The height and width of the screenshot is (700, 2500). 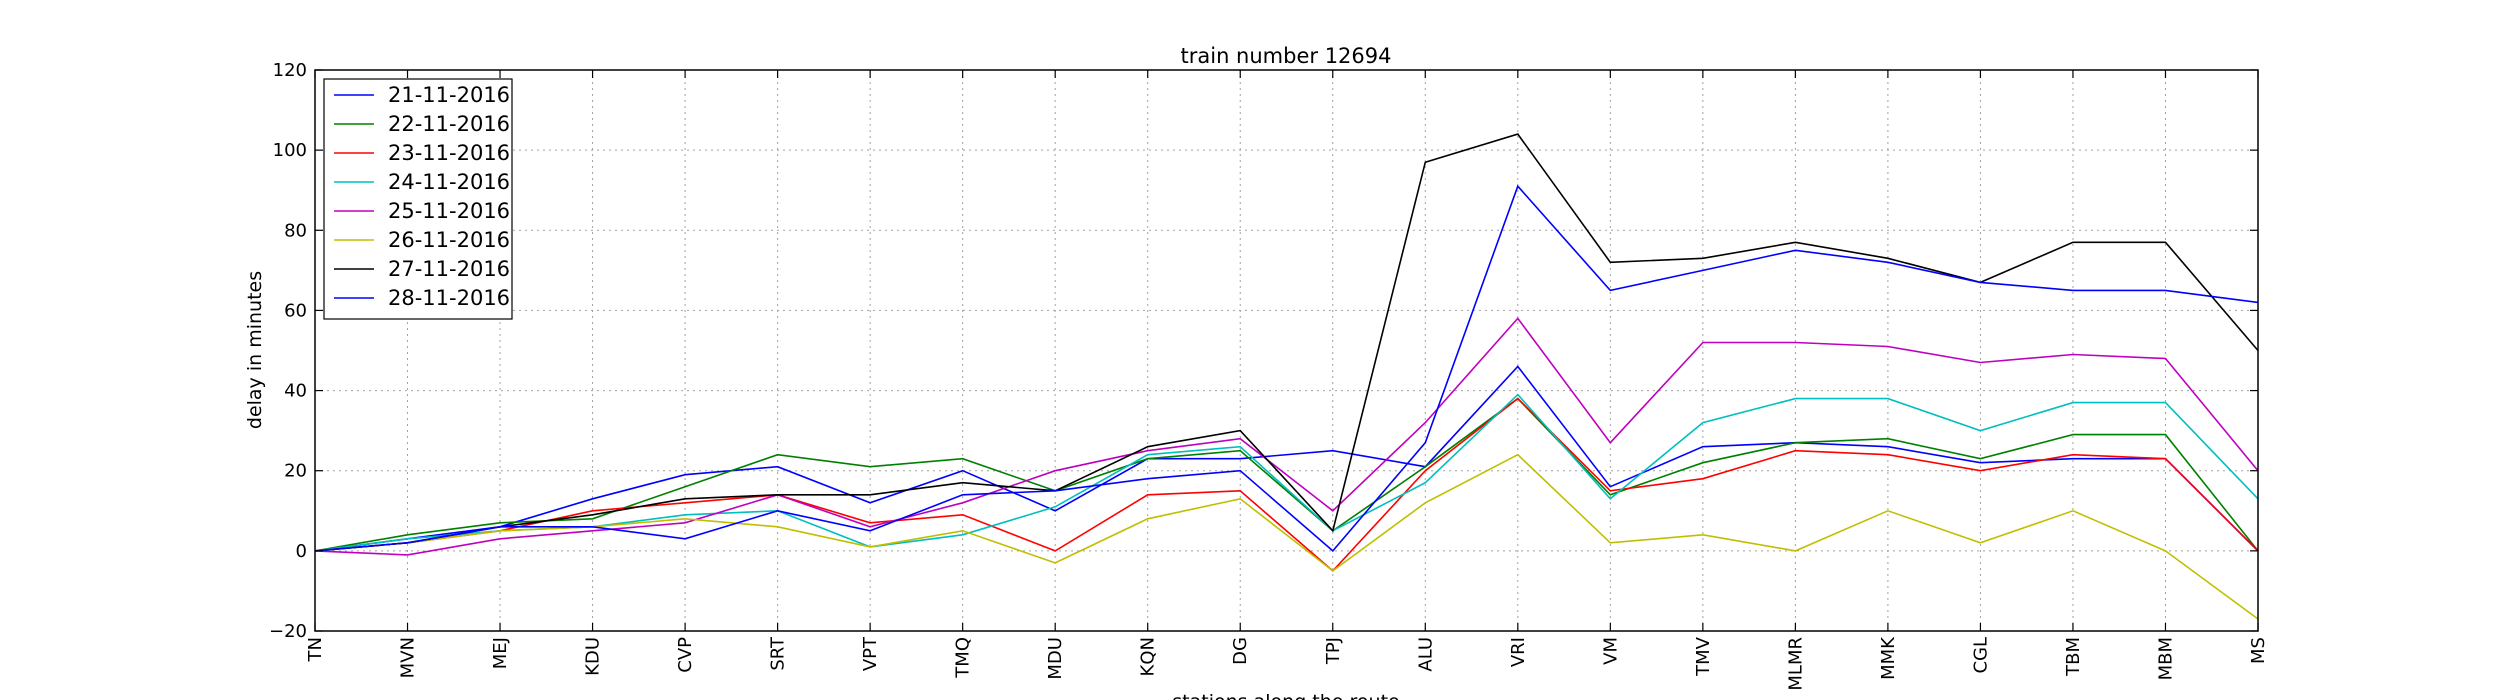 What do you see at coordinates (295, 391) in the screenshot?
I see `y-tick-label: 40` at bounding box center [295, 391].